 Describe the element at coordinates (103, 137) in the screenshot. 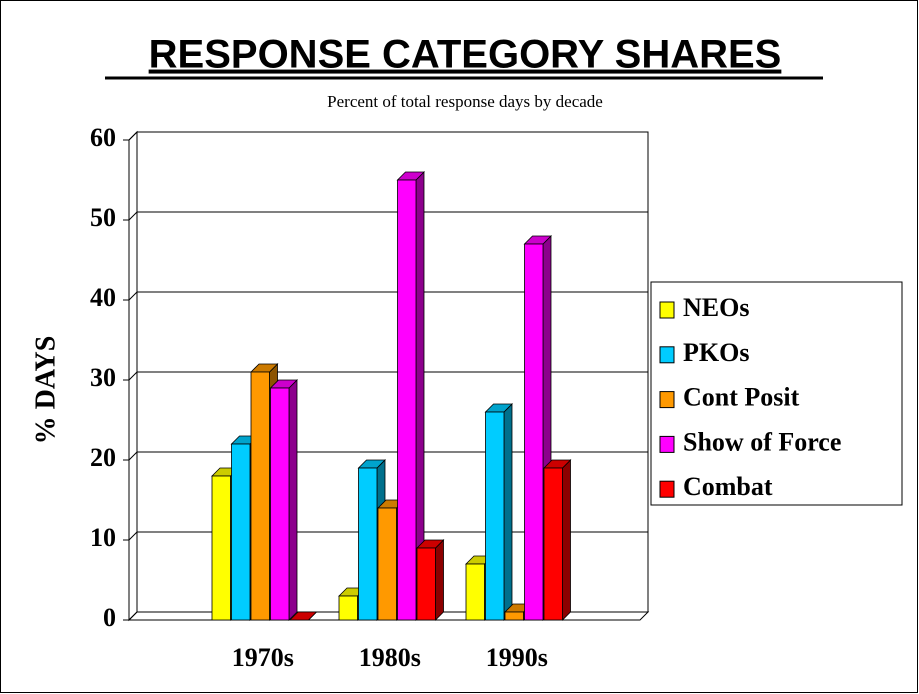

I see `y-tick-label: 60` at that location.